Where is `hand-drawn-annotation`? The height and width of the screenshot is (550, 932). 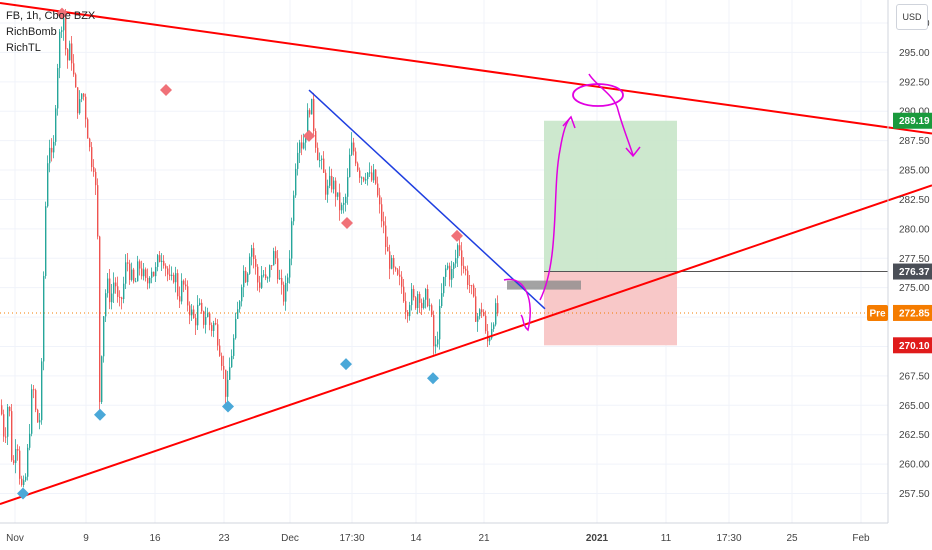 hand-drawn-annotation is located at coordinates (572, 202).